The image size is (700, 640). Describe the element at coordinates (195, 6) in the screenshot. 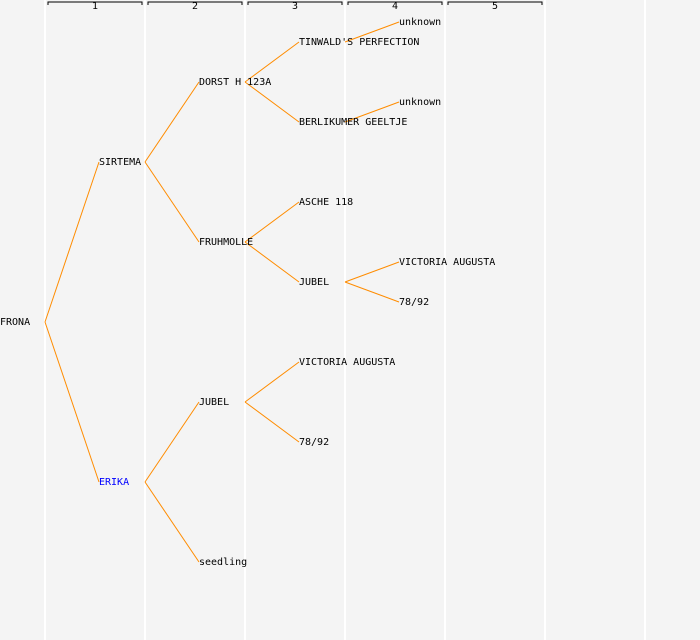

I see `generation-header: 2` at that location.